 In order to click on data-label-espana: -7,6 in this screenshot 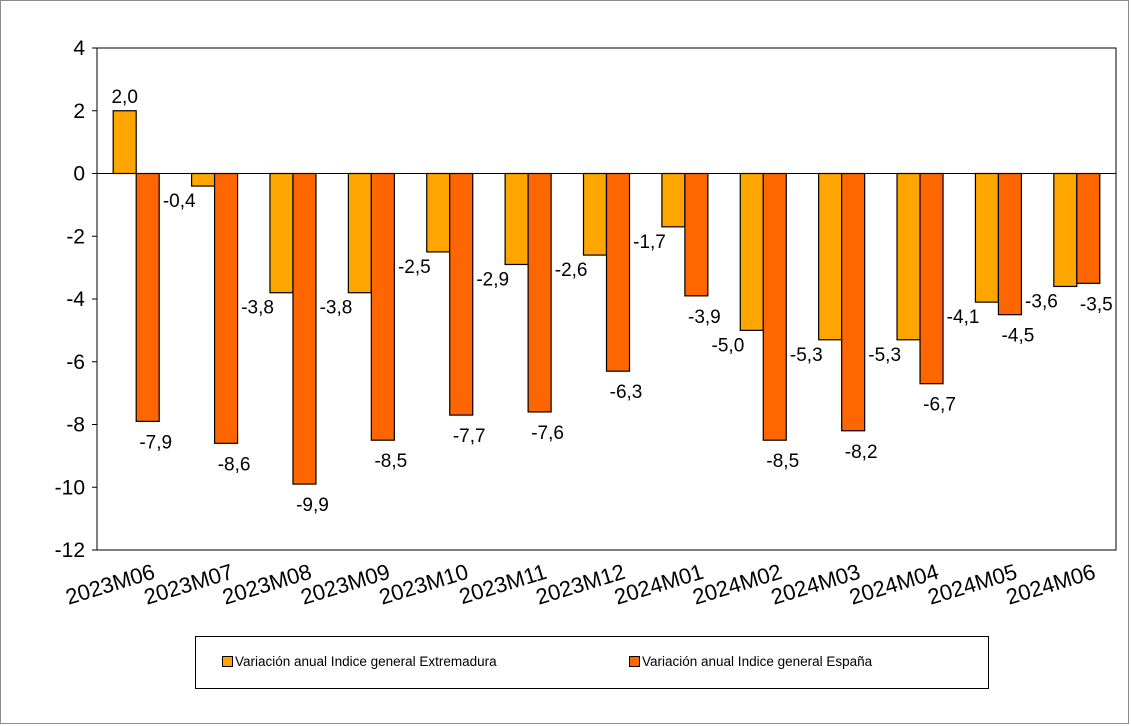, I will do `click(547, 433)`.